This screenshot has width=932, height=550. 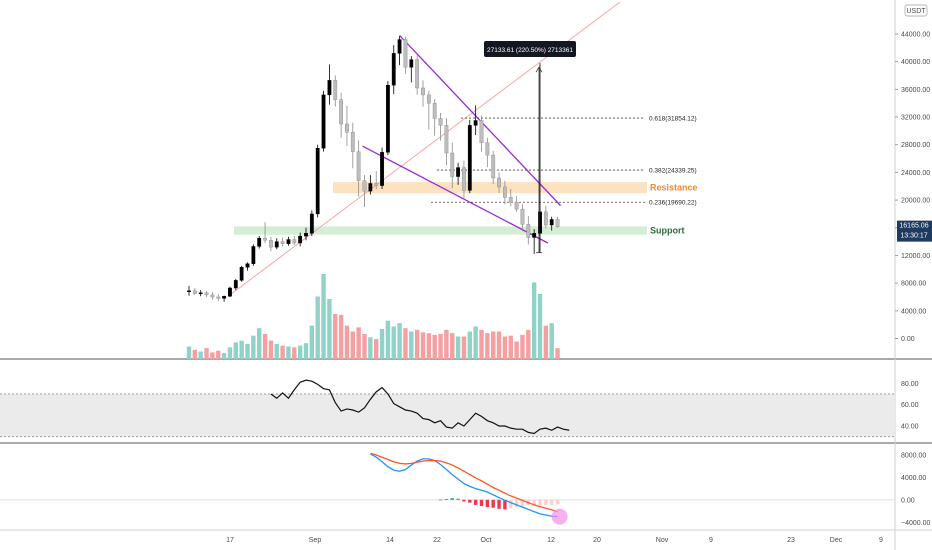 What do you see at coordinates (559, 516) in the screenshot?
I see `macd-crossover-highlight` at bounding box center [559, 516].